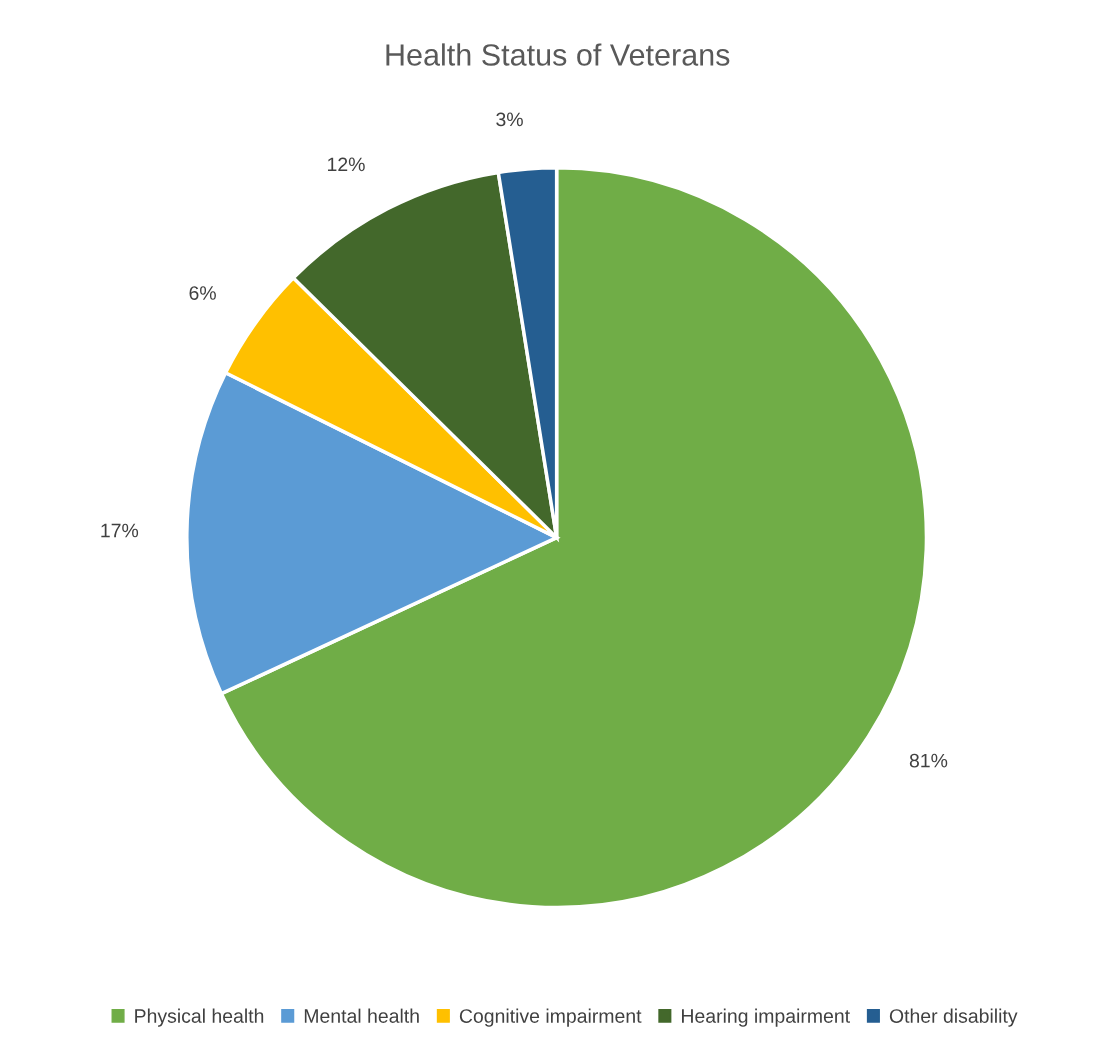 This screenshot has height=1047, width=1099. Describe the element at coordinates (199, 1017) in the screenshot. I see `legend-label: Physical health` at that location.